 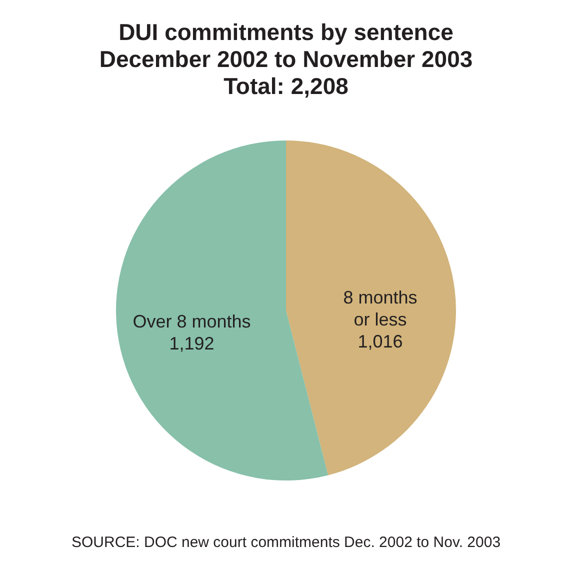 What do you see at coordinates (380, 309) in the screenshot?
I see `slice-label: 8 months or less` at bounding box center [380, 309].